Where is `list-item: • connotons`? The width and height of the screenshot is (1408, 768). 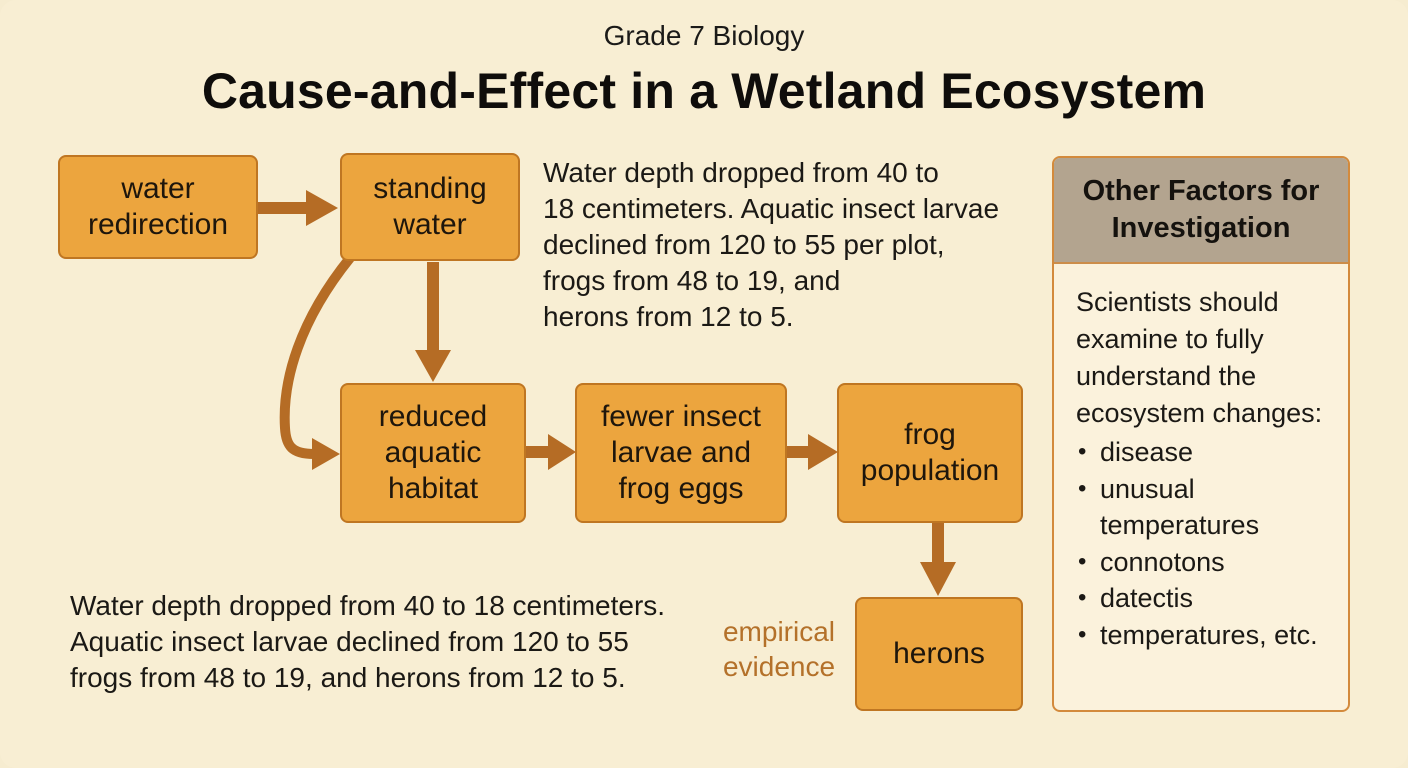 list-item: • connotons is located at coordinates (1197, 562).